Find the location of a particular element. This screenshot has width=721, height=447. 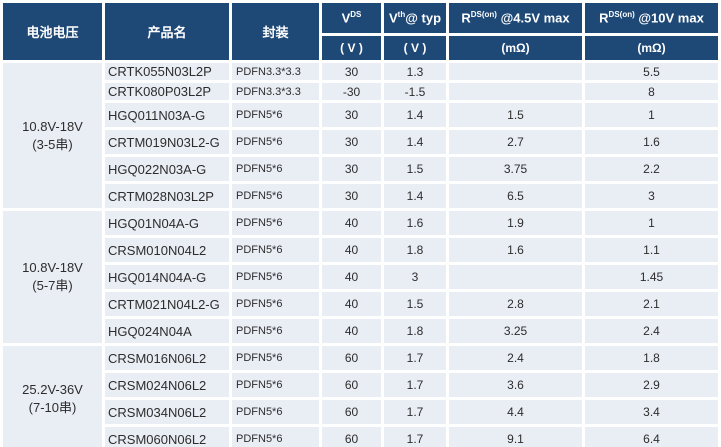

group-series-label: (7-10串) is located at coordinates (52, 407).